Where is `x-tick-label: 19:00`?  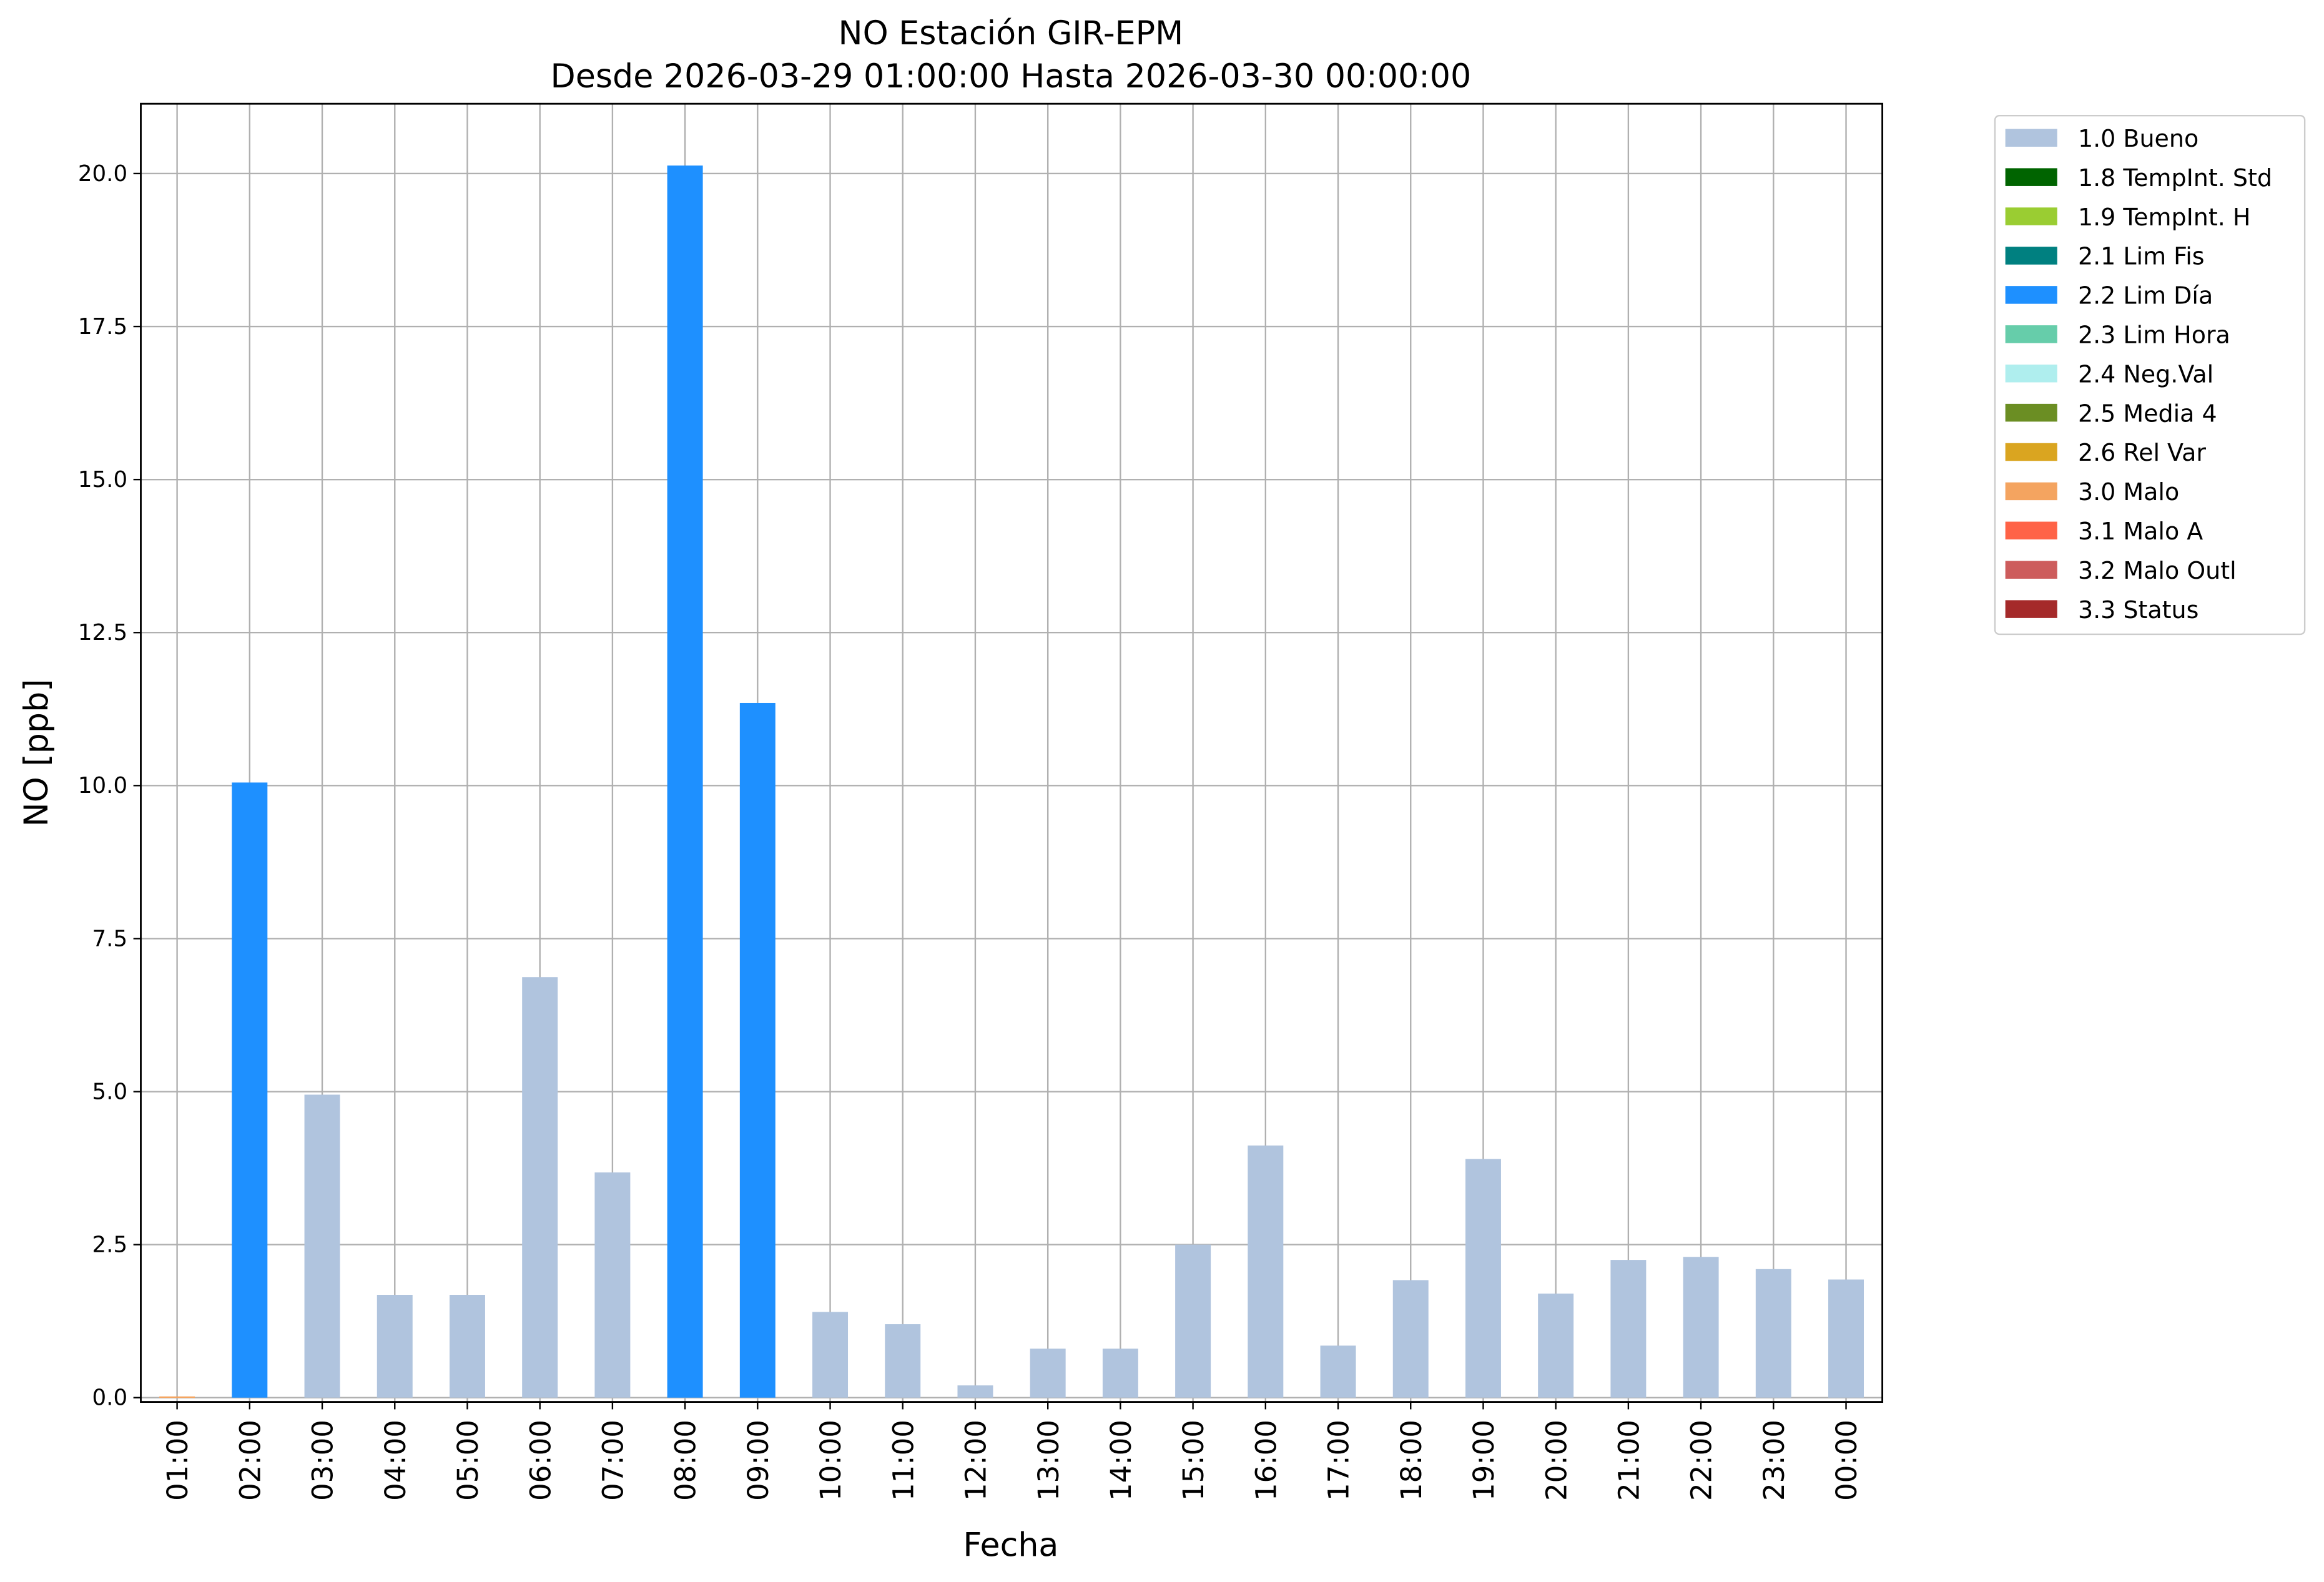 x-tick-label: 19:00 is located at coordinates (1483, 1460).